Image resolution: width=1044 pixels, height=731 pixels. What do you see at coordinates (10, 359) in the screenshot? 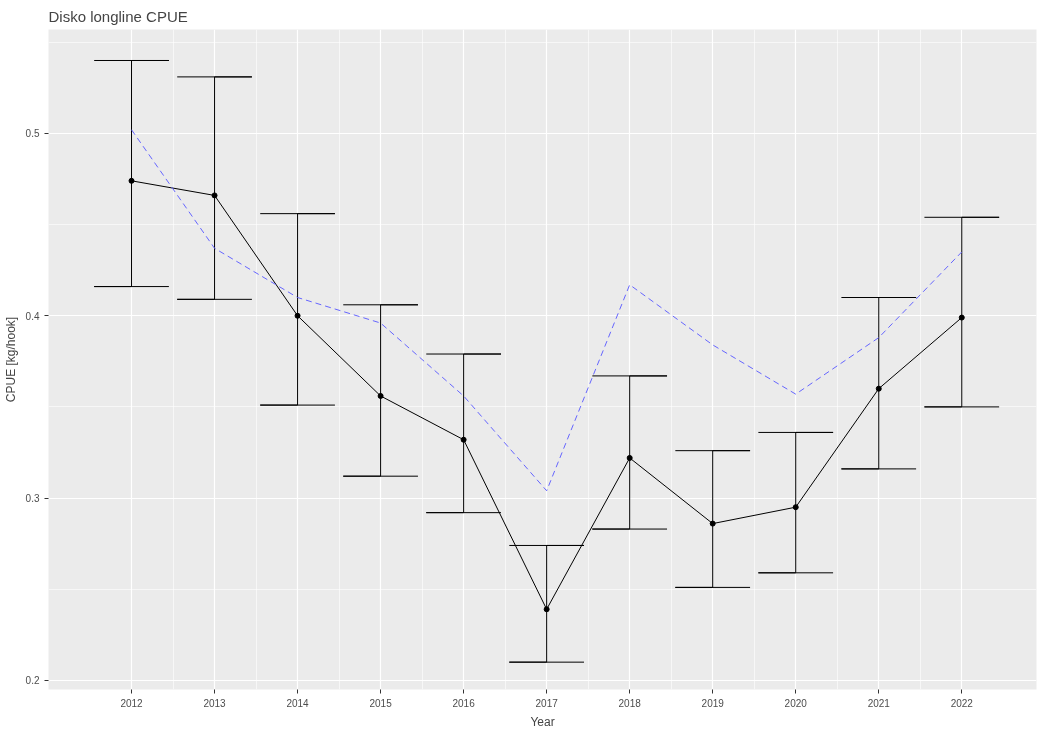
I see `y-axis-title: CPUE [kg/hook]` at bounding box center [10, 359].